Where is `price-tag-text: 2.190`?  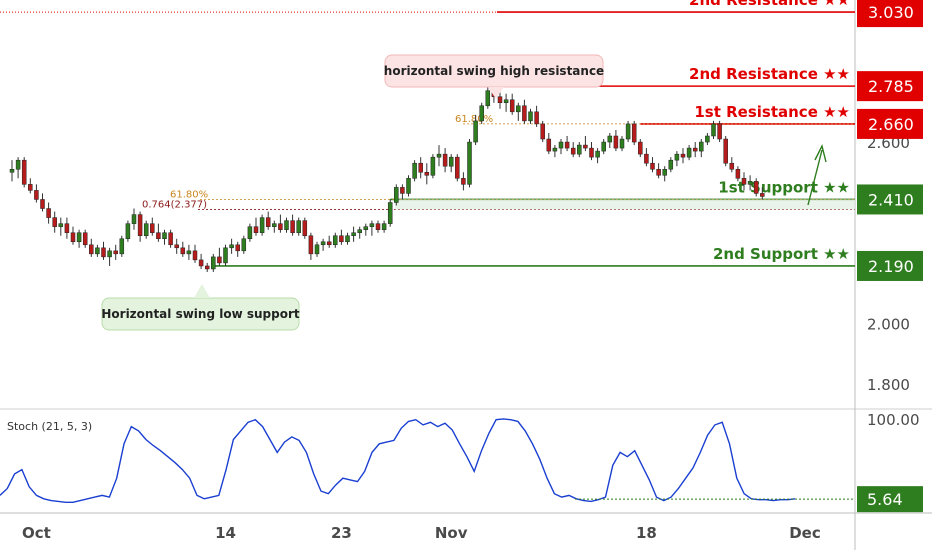
price-tag-text: 2.190 is located at coordinates (891, 266).